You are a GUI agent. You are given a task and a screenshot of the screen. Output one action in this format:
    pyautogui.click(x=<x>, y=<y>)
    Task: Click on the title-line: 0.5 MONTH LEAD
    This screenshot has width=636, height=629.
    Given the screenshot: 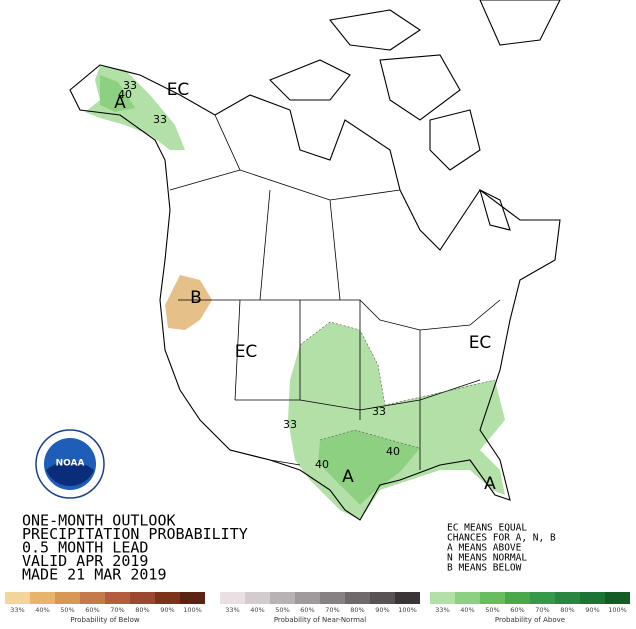 What is the action you would take?
    pyautogui.click(x=85, y=548)
    